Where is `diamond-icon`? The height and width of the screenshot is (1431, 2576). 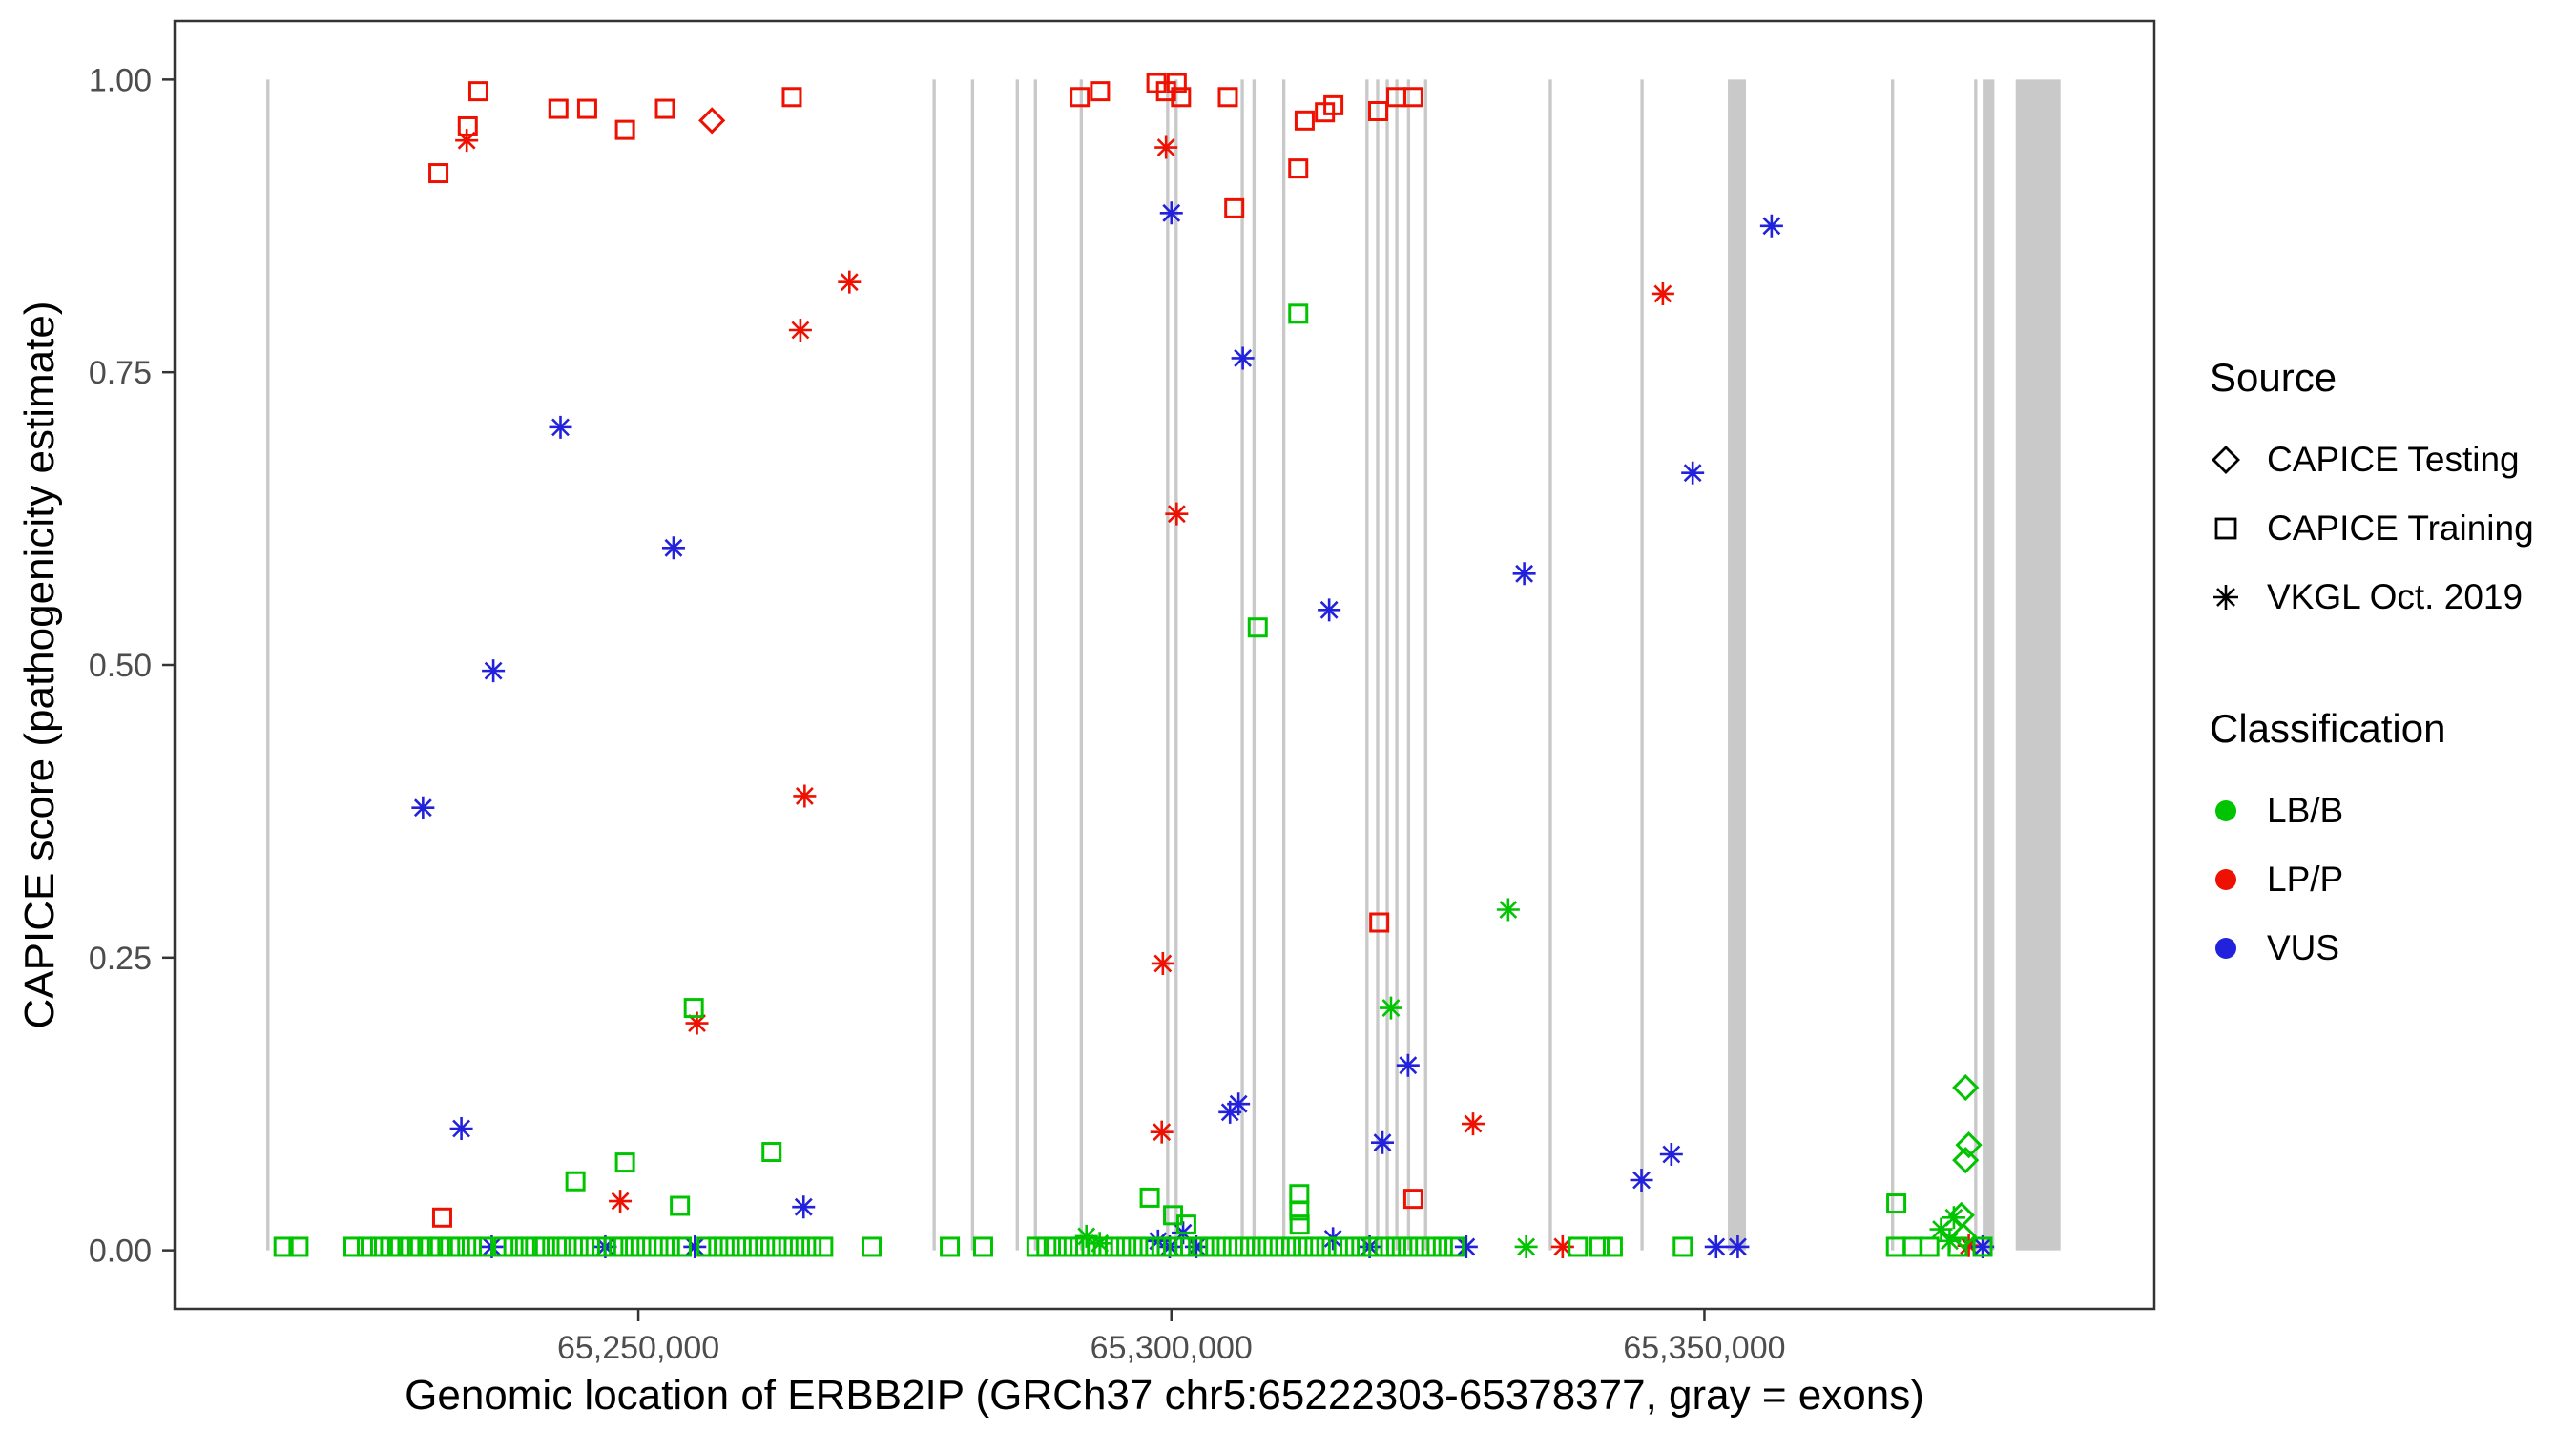
diamond-icon is located at coordinates (2226, 460).